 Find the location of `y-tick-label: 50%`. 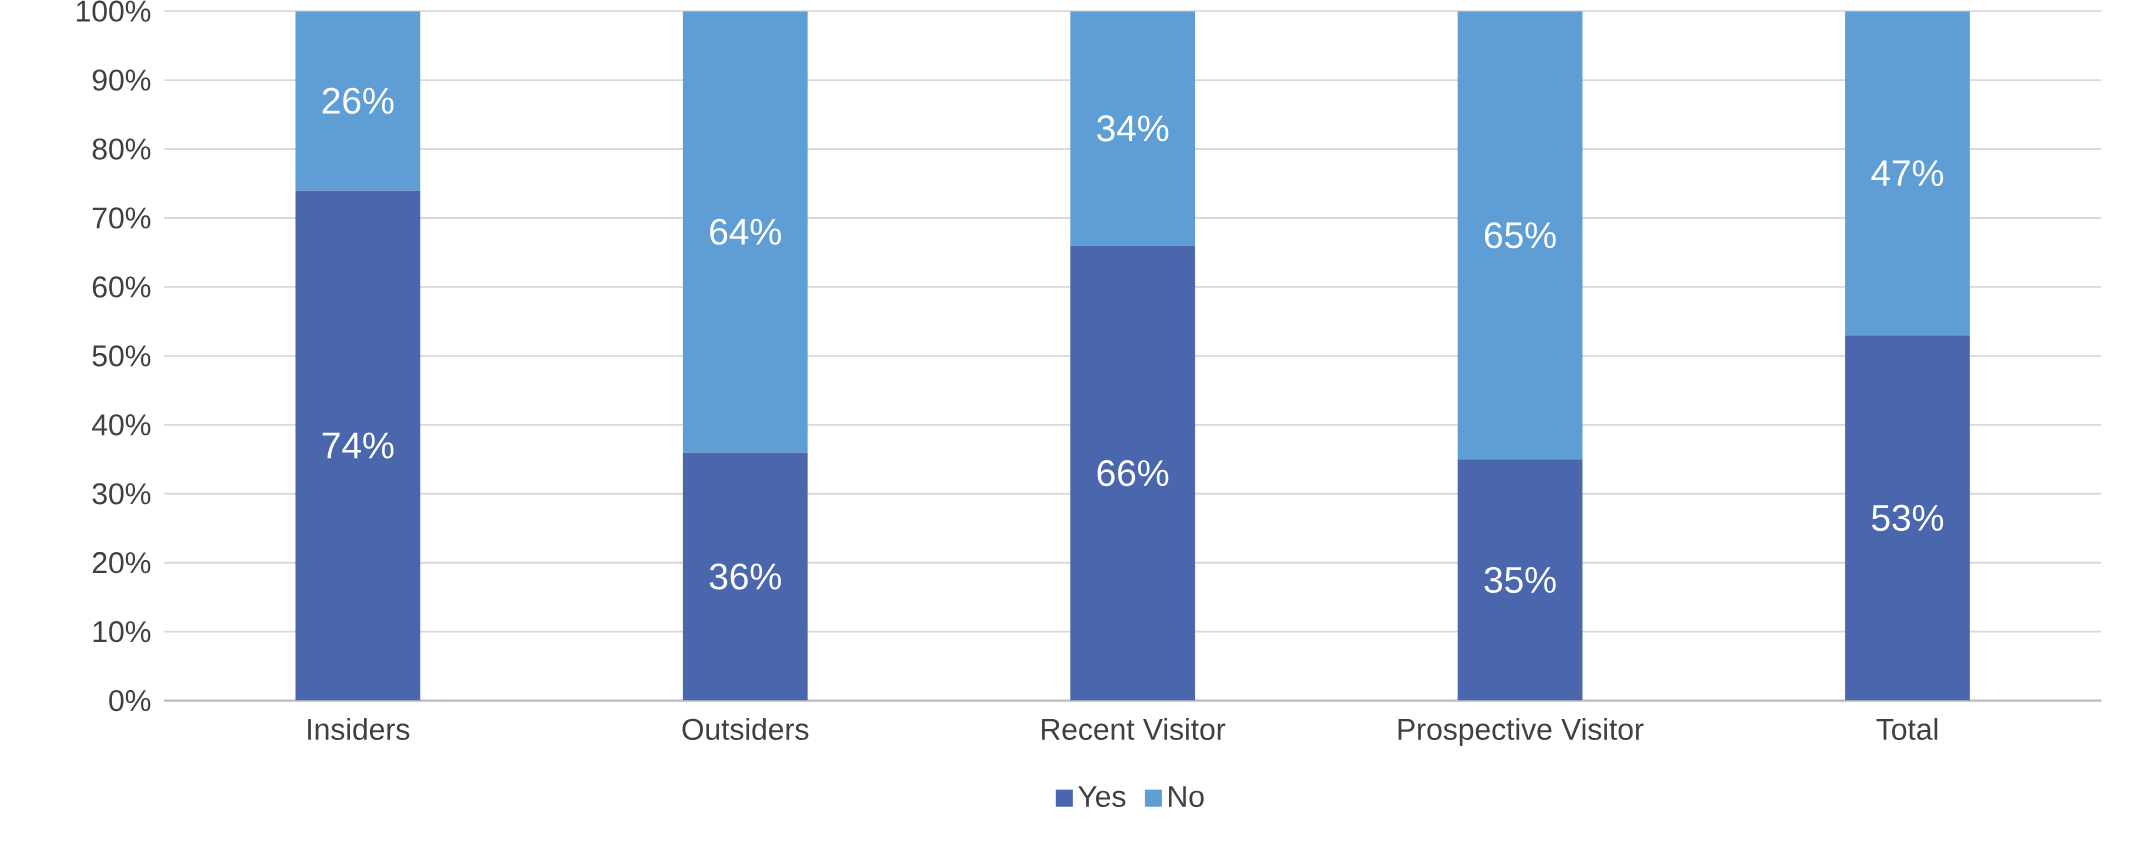

y-tick-label: 50% is located at coordinates (121, 356).